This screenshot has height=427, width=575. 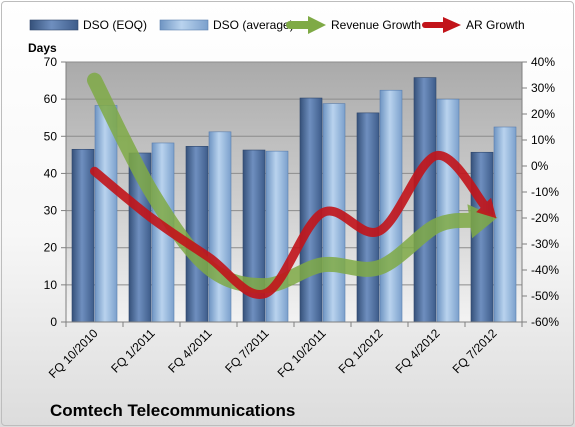 What do you see at coordinates (51, 173) in the screenshot?
I see `y-tick-label: 40` at bounding box center [51, 173].